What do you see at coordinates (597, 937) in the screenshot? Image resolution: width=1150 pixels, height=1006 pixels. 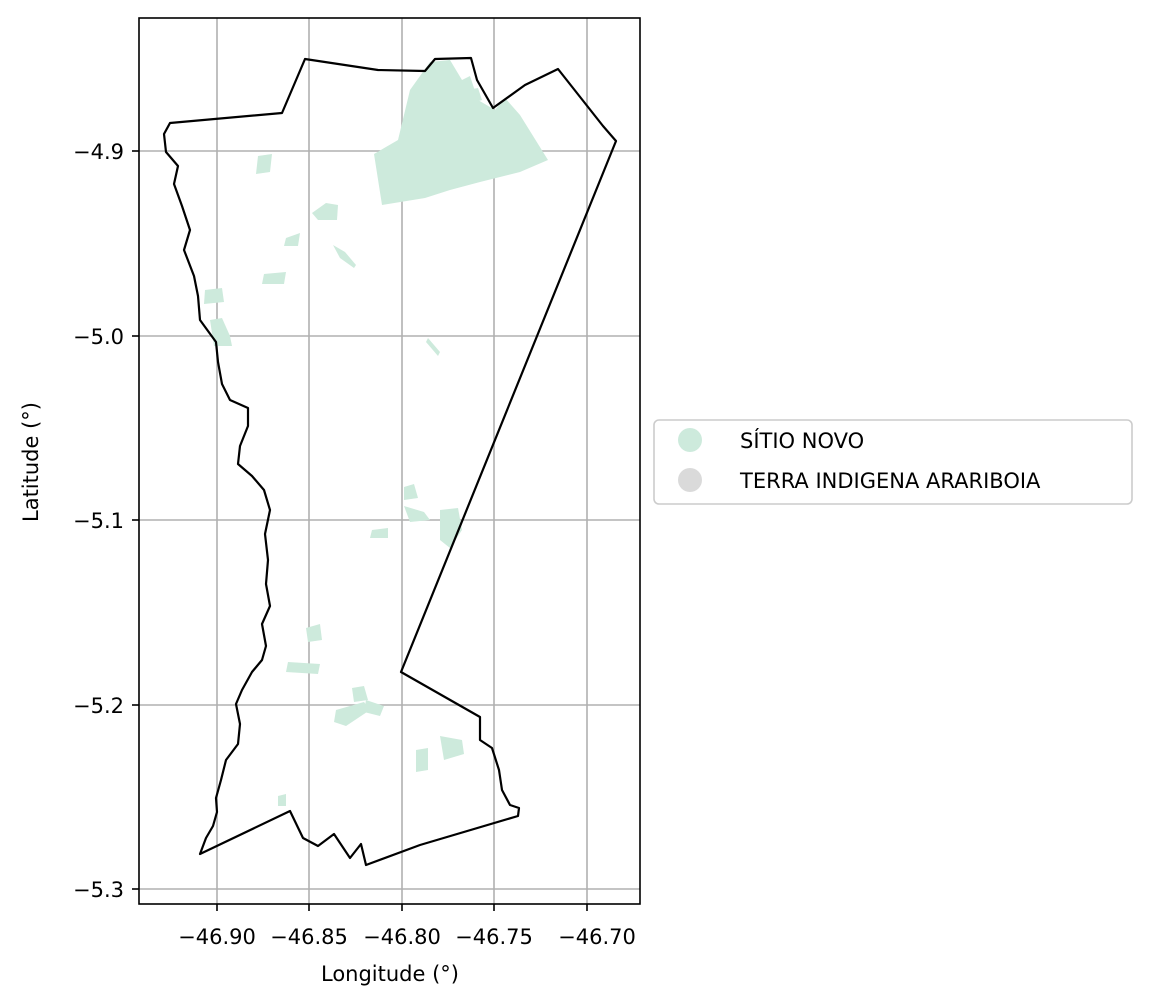 I see `x-tick-label-5: −46.70` at bounding box center [597, 937].